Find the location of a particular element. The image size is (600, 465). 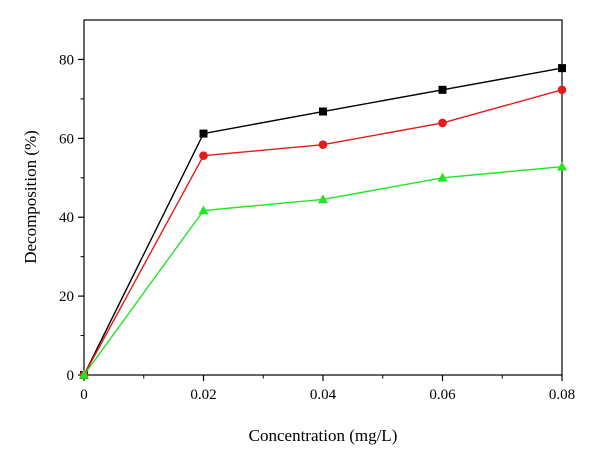

y-tick-label: 0 is located at coordinates (71, 376).